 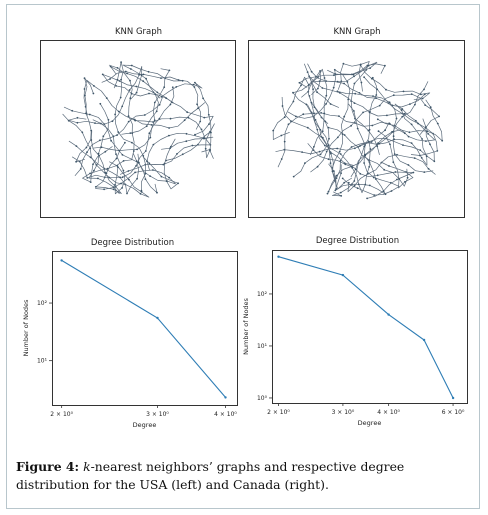 What do you see at coordinates (48, 466) in the screenshot?
I see `caption-label: Figure 4:` at bounding box center [48, 466].